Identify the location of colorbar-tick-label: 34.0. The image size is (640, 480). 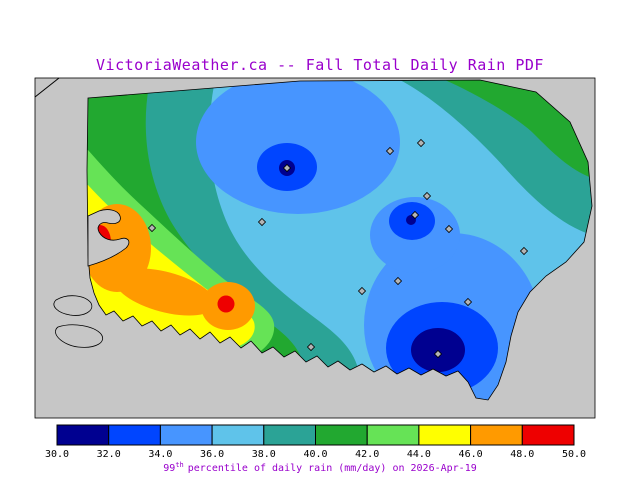
(160, 454).